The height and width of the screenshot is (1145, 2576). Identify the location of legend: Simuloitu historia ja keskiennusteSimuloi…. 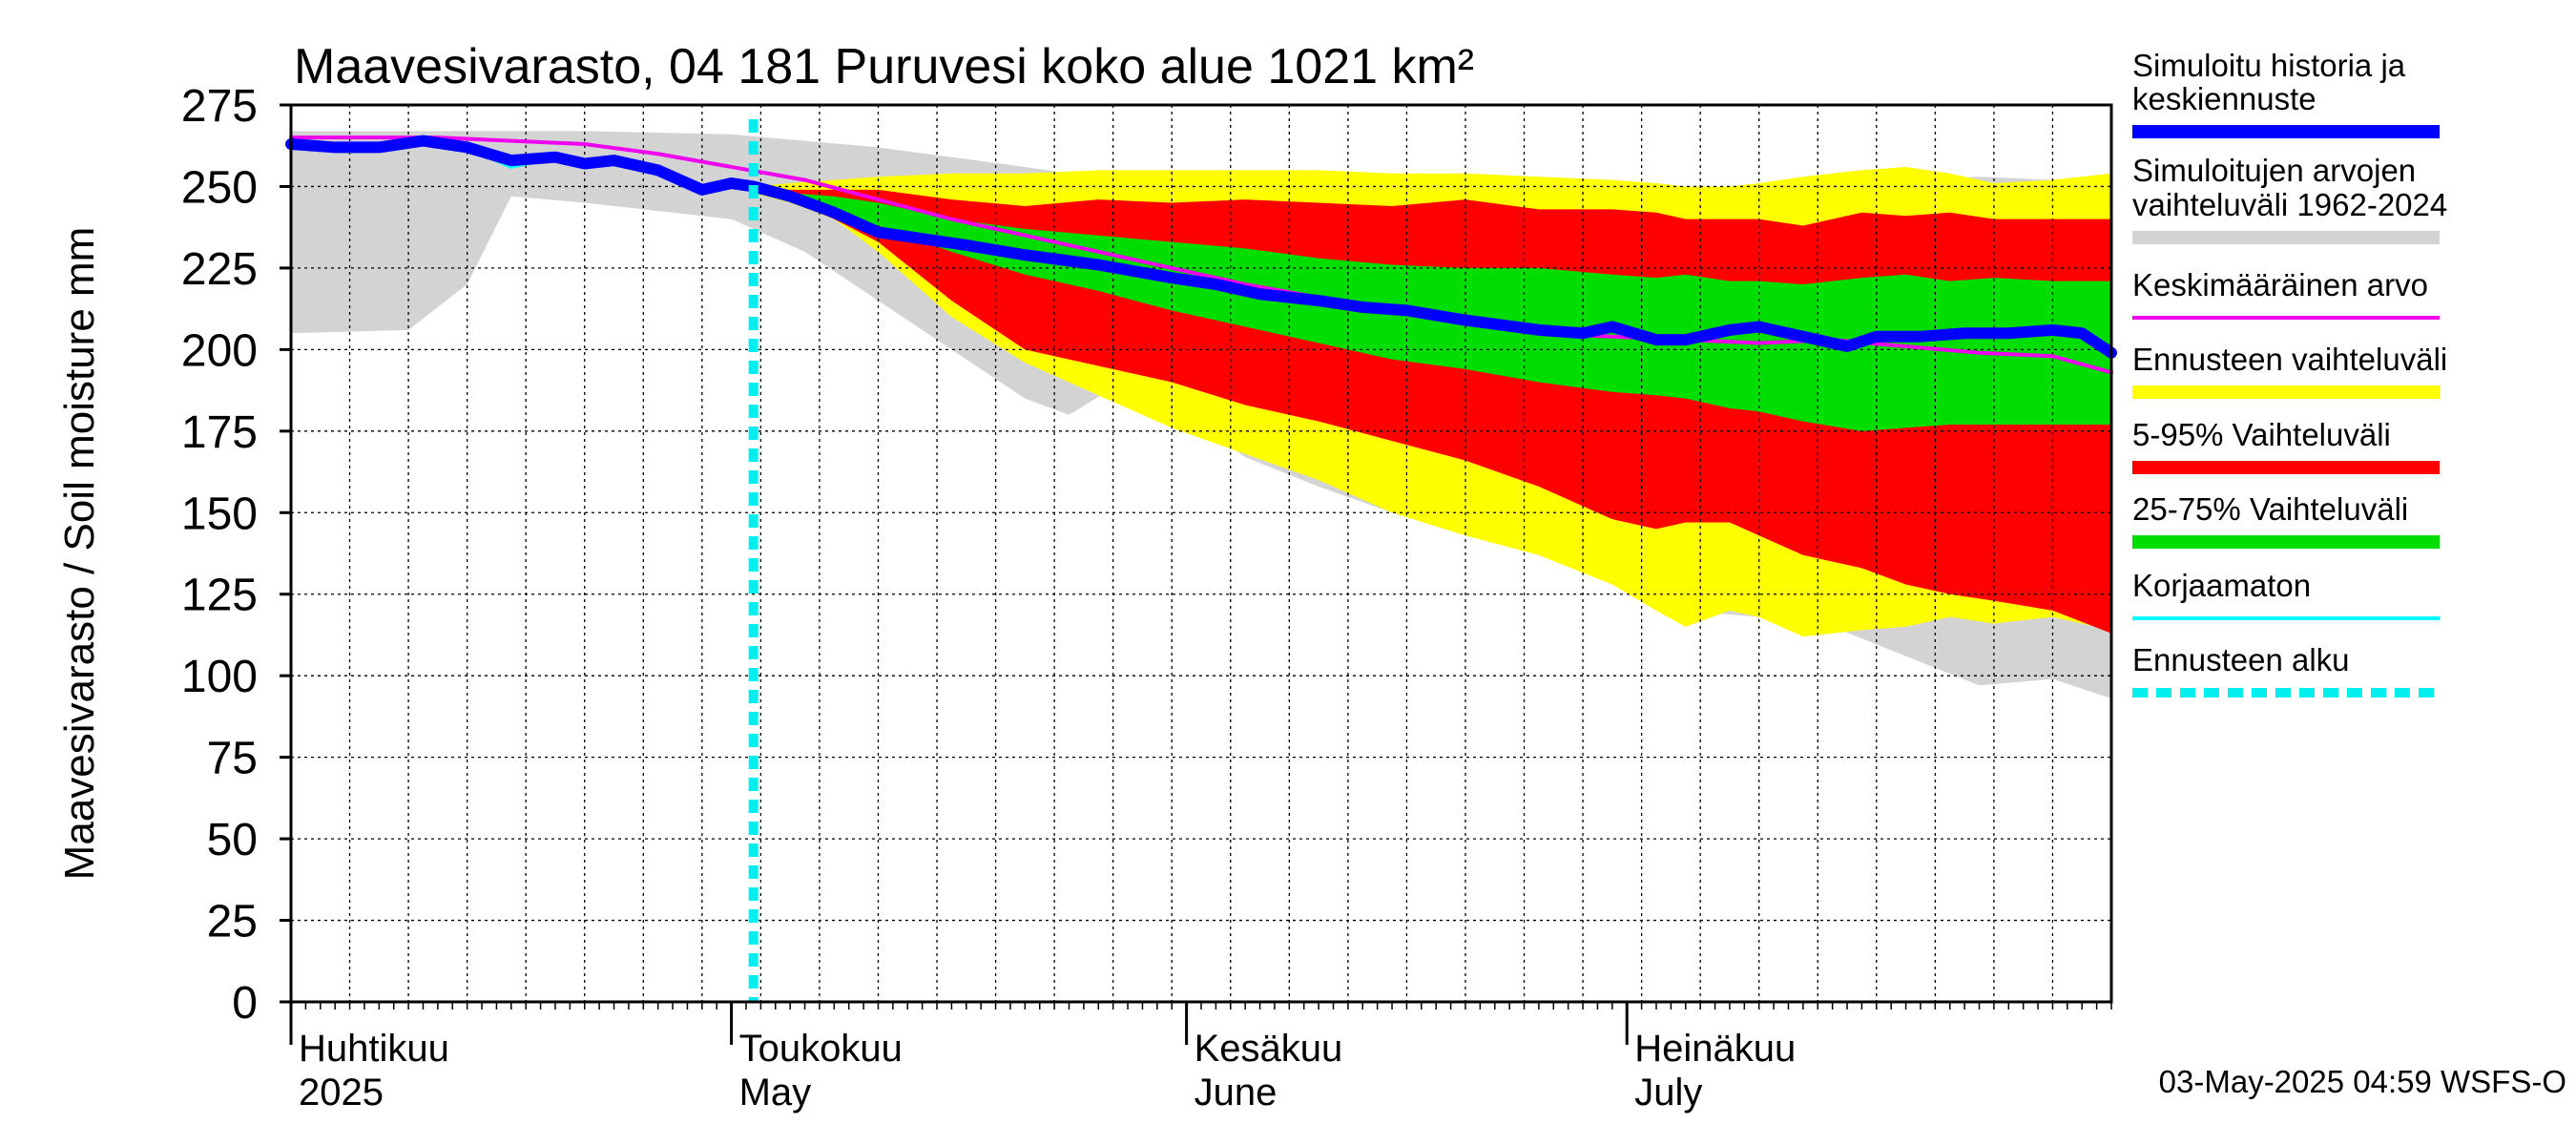
(2289, 373).